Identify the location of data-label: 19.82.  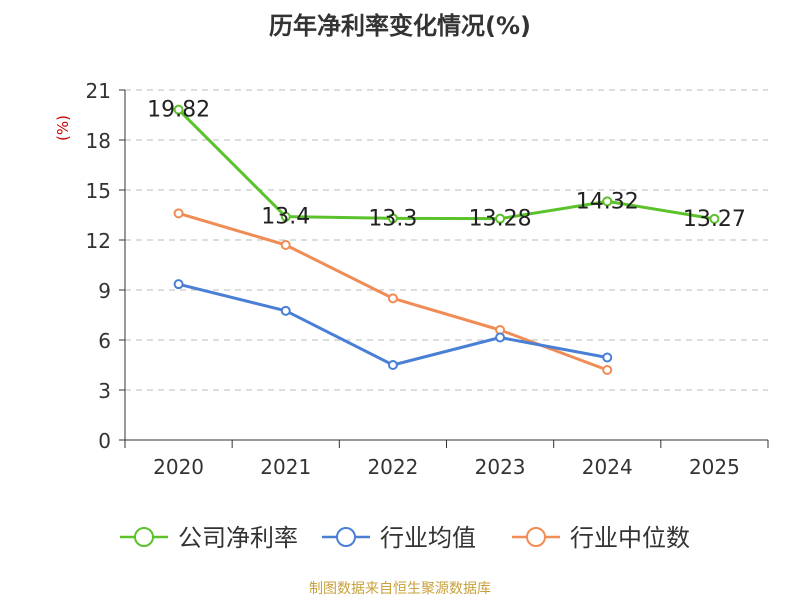
(178, 110).